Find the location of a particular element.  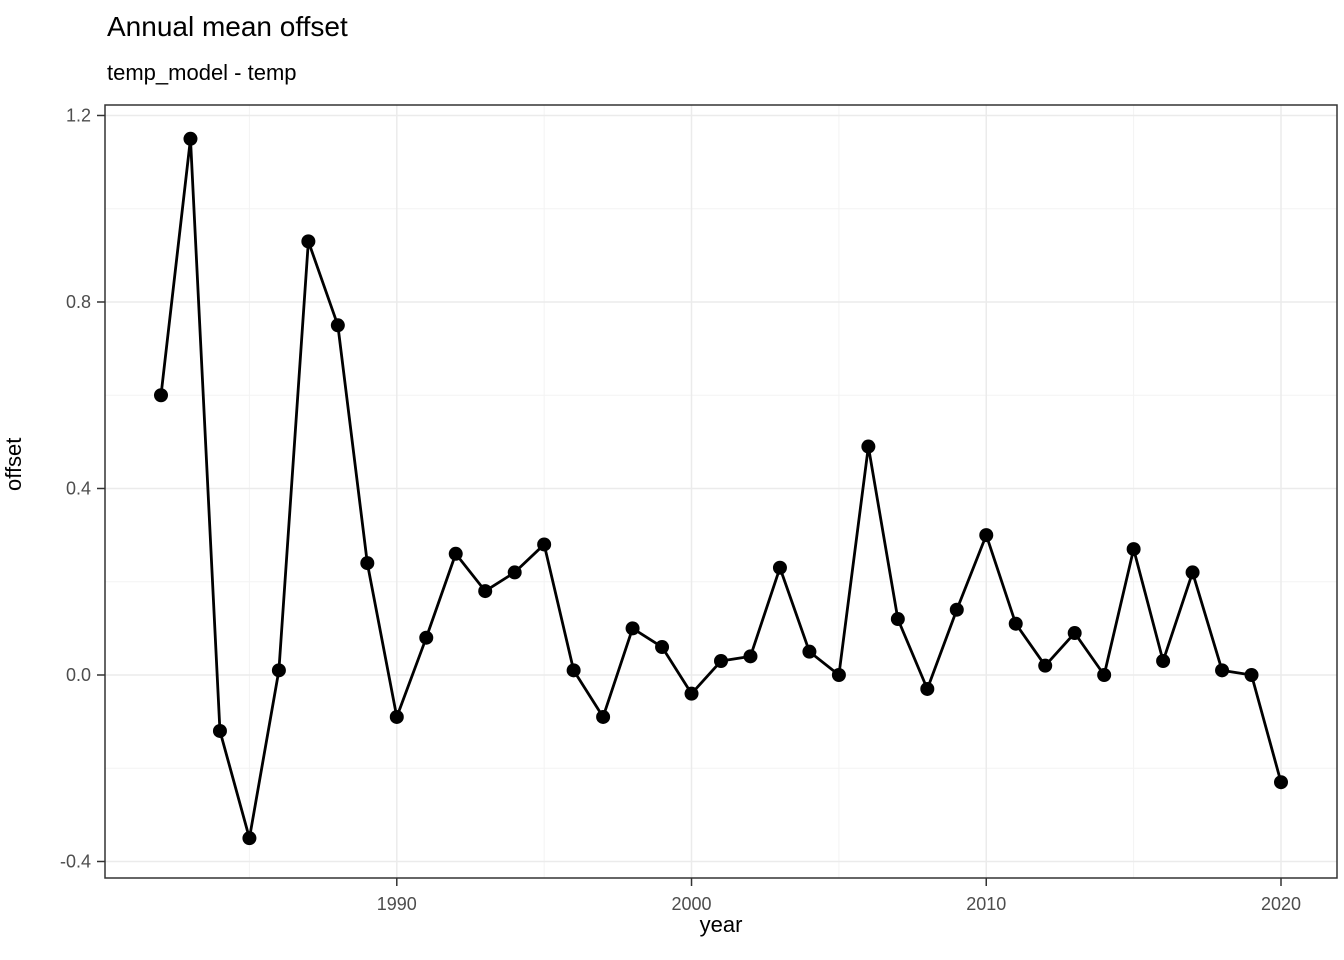

x-tick-label: 2020 is located at coordinates (1281, 904).